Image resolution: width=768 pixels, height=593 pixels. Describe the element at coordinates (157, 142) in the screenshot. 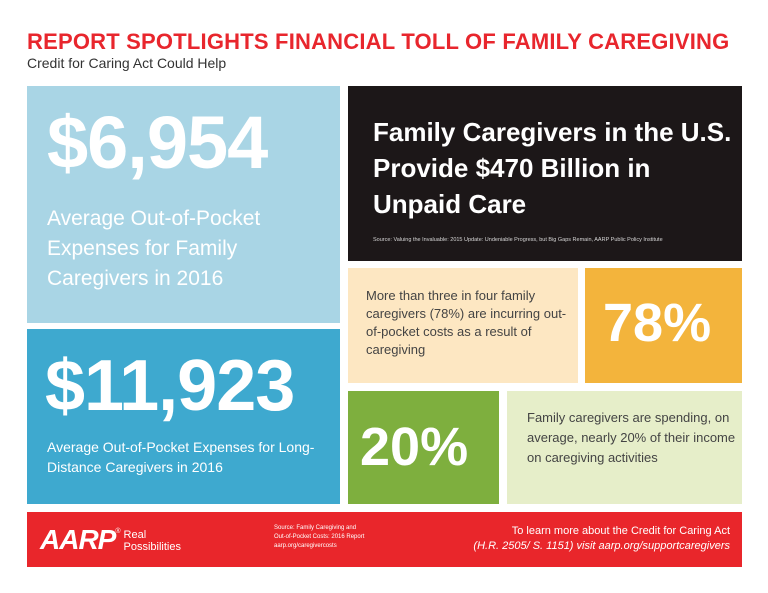

I see `average-expenses-value: $6,954` at that location.